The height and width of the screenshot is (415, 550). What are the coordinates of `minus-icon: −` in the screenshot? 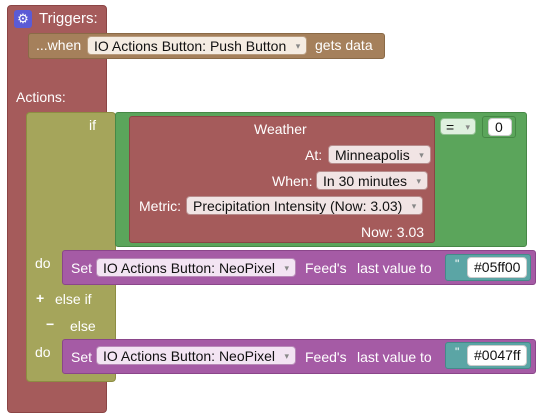 It's located at (50, 324).